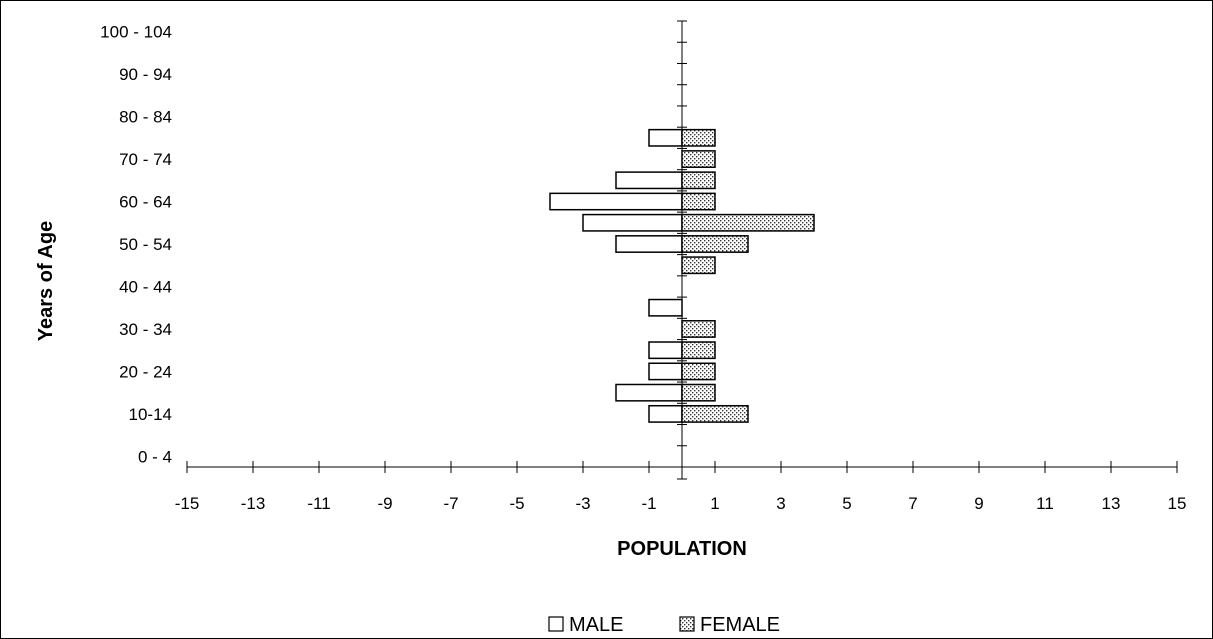 This screenshot has width=1213, height=639. Describe the element at coordinates (682, 549) in the screenshot. I see `x-axis-title: POPULATION` at that location.